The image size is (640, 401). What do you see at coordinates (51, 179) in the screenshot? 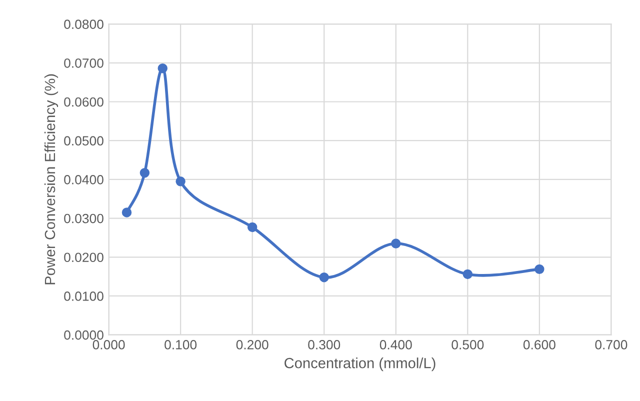
I see `y-axis-title: Power Conversion Efficiency (%)` at bounding box center [51, 179].